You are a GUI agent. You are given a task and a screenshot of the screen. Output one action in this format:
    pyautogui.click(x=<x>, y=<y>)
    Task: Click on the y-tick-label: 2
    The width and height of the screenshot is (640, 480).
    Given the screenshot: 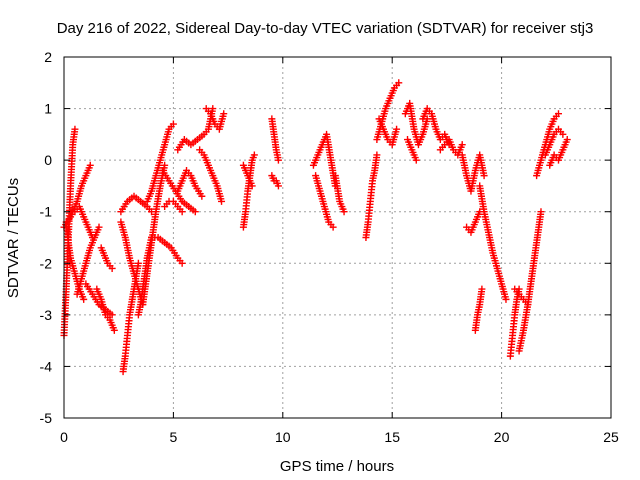 What is the action you would take?
    pyautogui.click(x=48, y=57)
    